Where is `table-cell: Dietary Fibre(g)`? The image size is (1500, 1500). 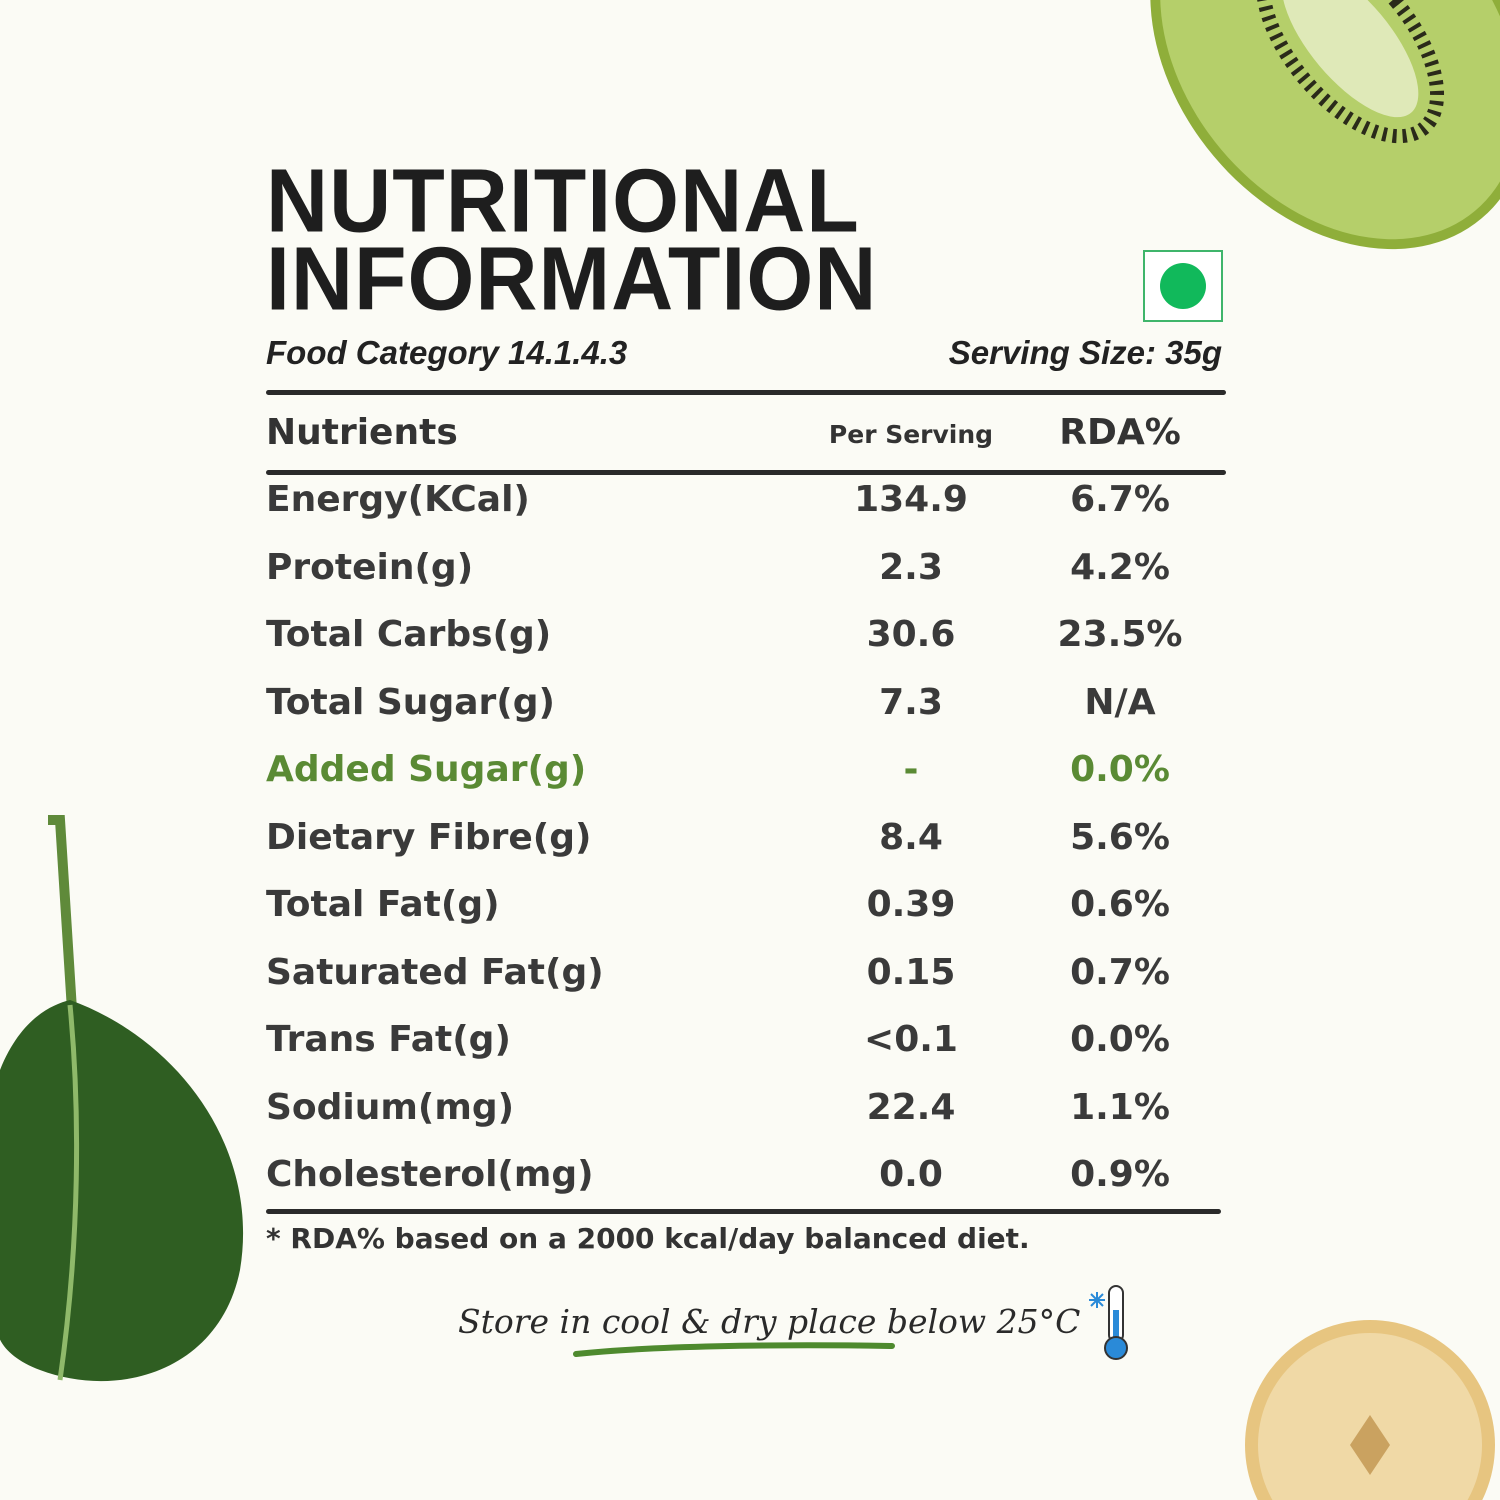
table-cell: Dietary Fibre(g) is located at coordinates (429, 837).